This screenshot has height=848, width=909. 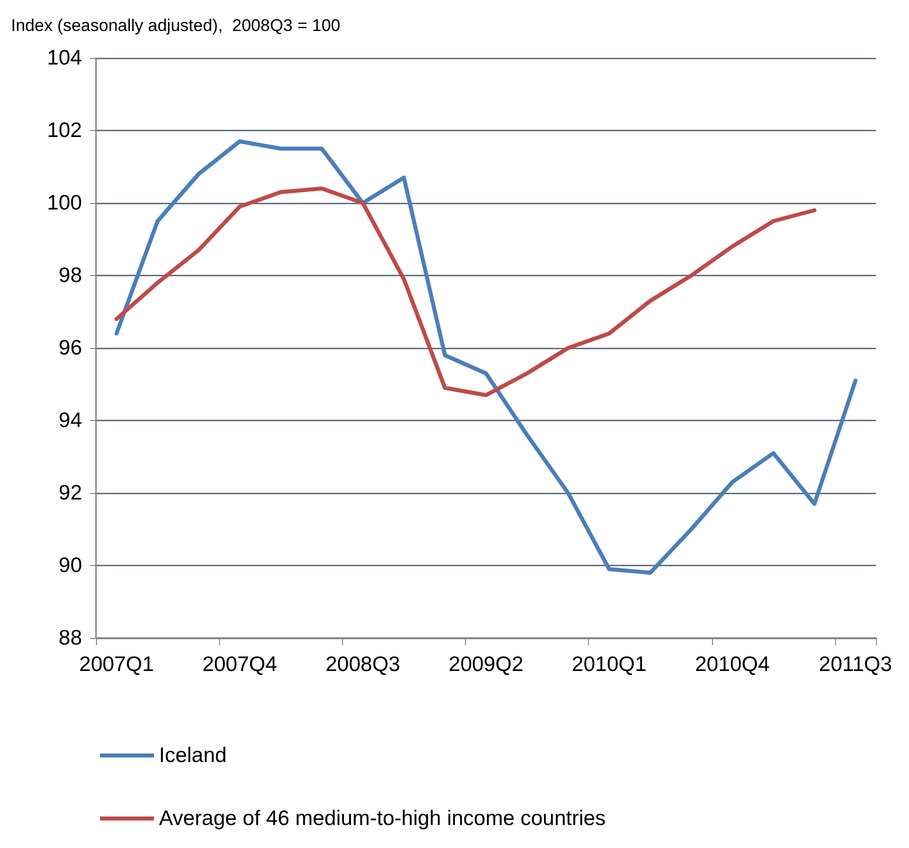 What do you see at coordinates (64, 203) in the screenshot?
I see `y-tick-label: 100` at bounding box center [64, 203].